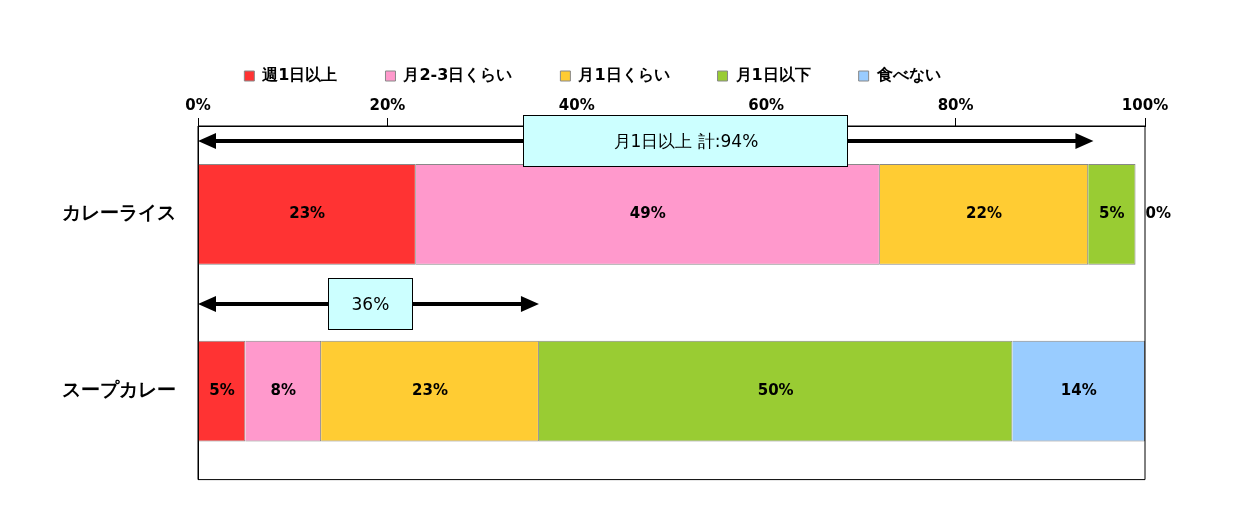  What do you see at coordinates (576, 104) in the screenshot?
I see `x-tick-label: 40%` at bounding box center [576, 104].